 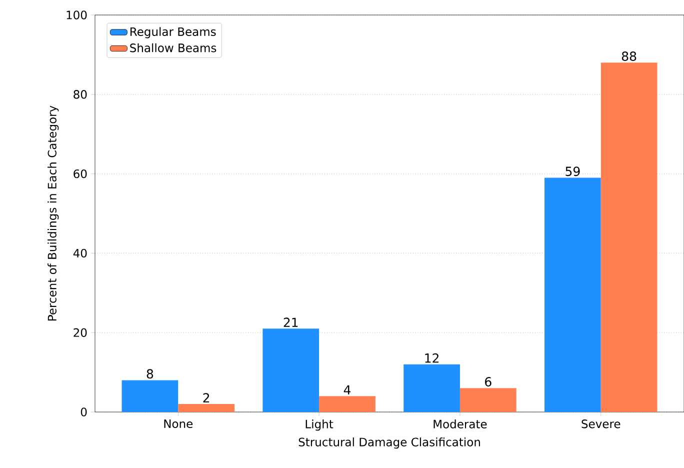 What do you see at coordinates (488, 381) in the screenshot?
I see `data-label: 6` at bounding box center [488, 381].